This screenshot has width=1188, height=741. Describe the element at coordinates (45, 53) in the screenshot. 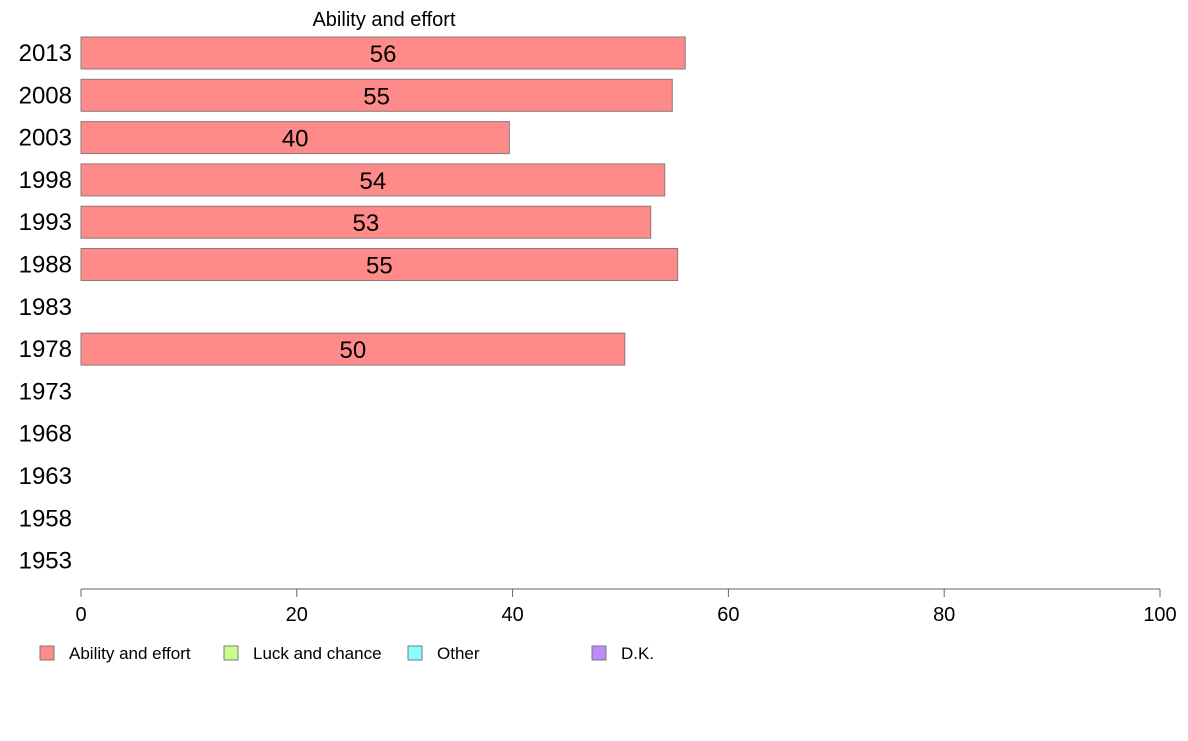

I see `y-tick-label: 2013` at that location.